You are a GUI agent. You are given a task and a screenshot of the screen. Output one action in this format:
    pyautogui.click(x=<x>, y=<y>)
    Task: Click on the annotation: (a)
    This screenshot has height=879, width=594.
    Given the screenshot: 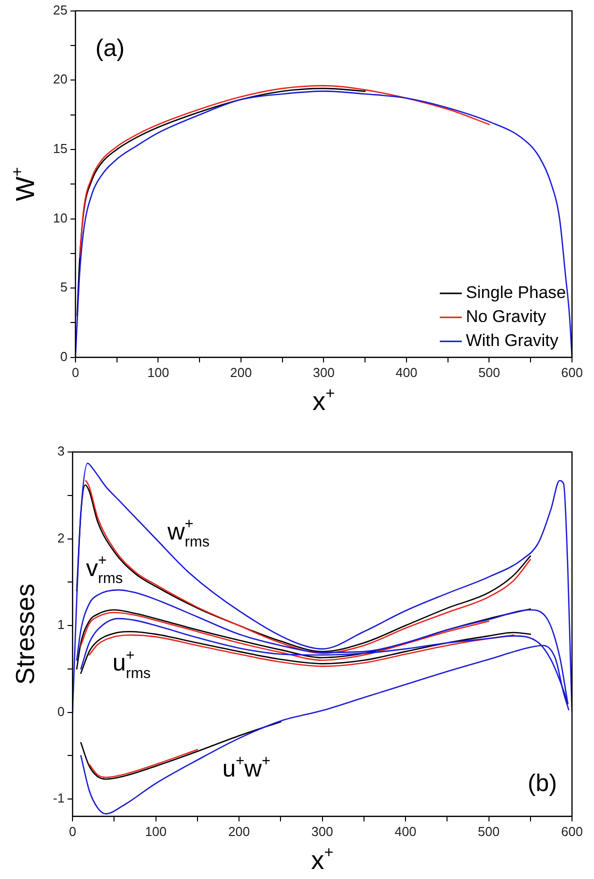 What is the action you would take?
    pyautogui.click(x=110, y=48)
    